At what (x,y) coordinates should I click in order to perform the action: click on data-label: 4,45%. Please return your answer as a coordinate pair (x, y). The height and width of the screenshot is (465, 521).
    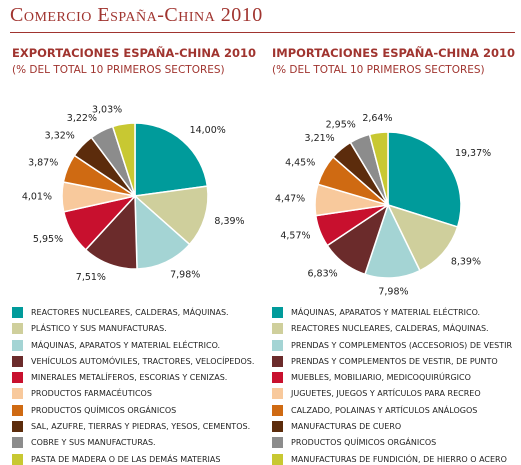
    Looking at the image, I should click on (300, 163).